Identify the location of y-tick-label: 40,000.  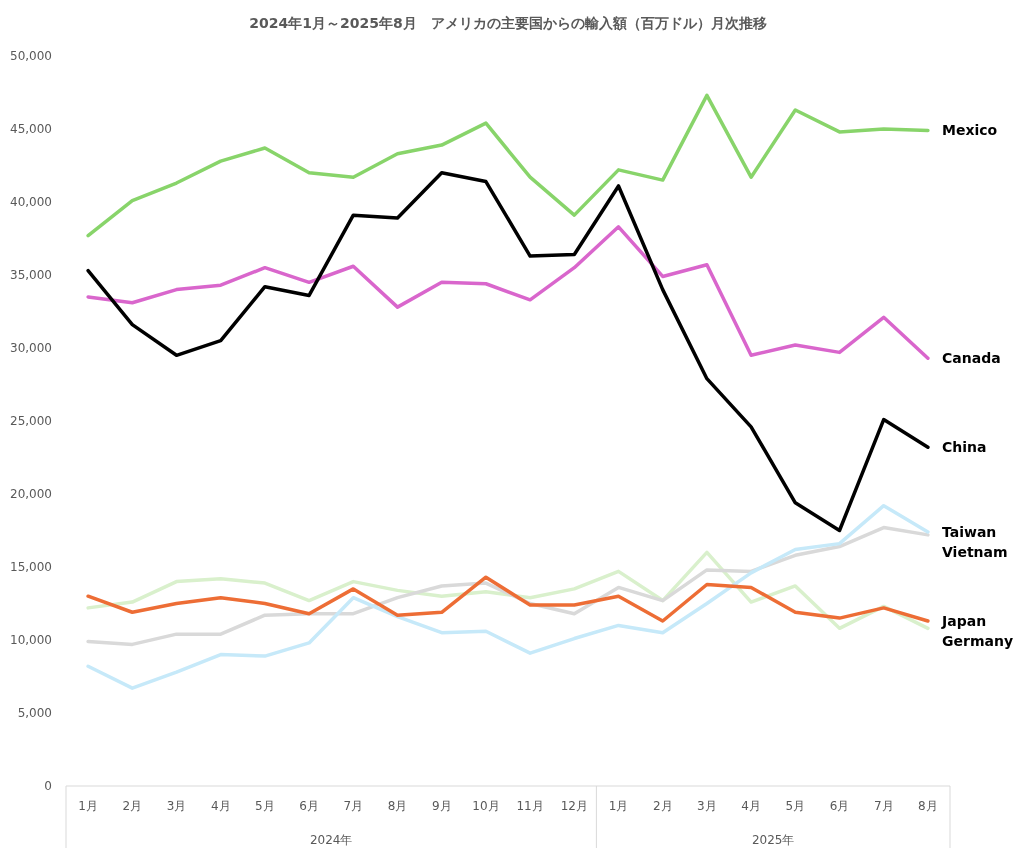
(31, 202).